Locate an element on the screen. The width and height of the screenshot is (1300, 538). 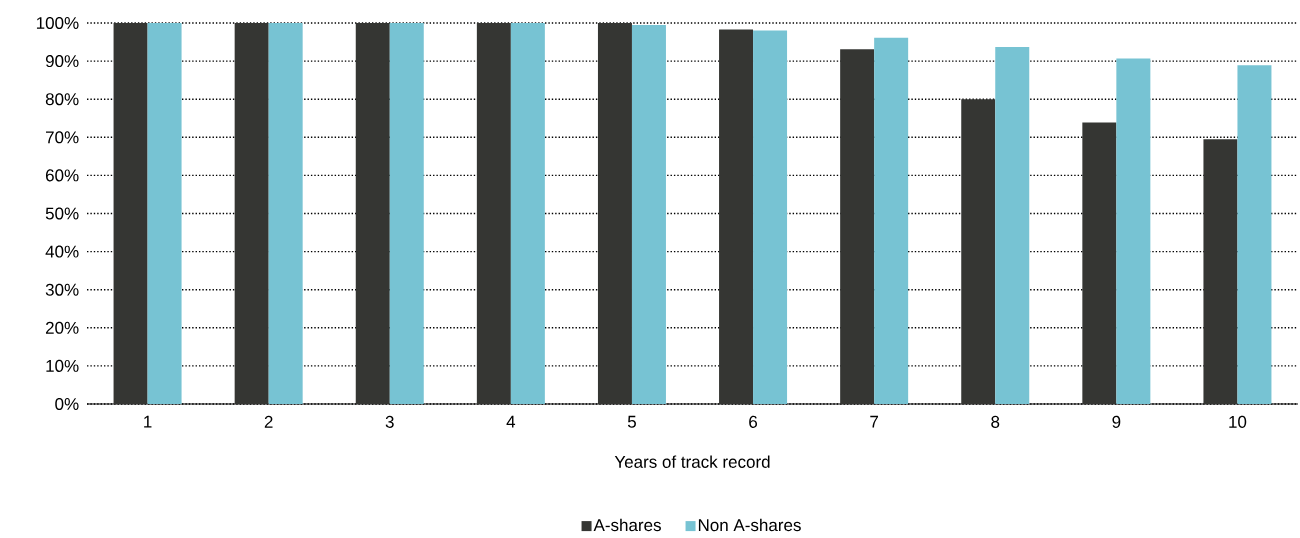
x-tick-label: 6 is located at coordinates (753, 422).